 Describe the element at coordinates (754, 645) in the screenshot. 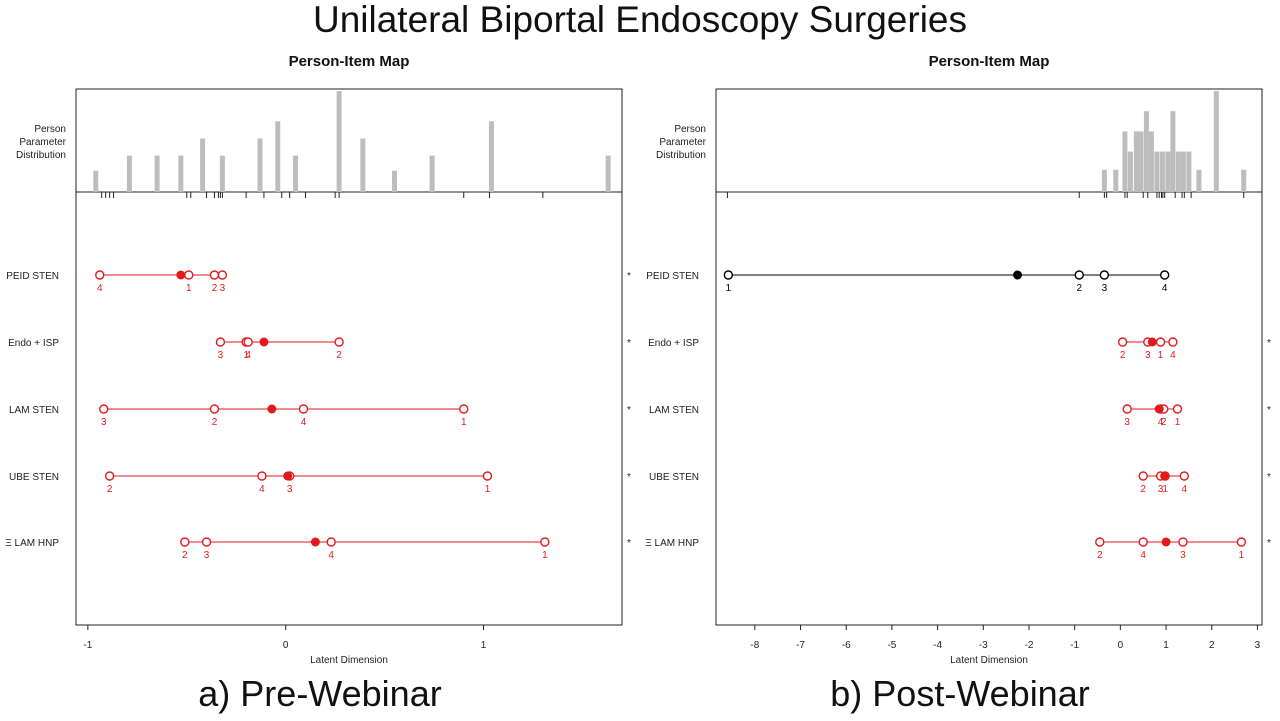

I see `x-tick-label: -8` at that location.